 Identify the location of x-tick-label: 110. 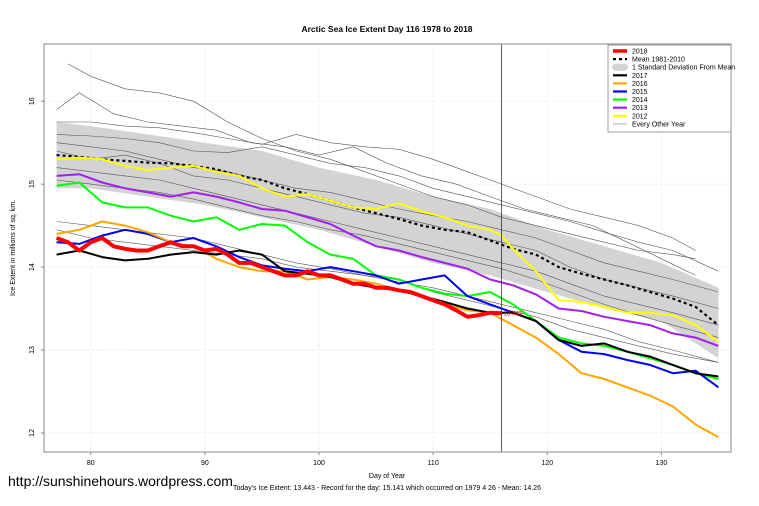
(433, 463).